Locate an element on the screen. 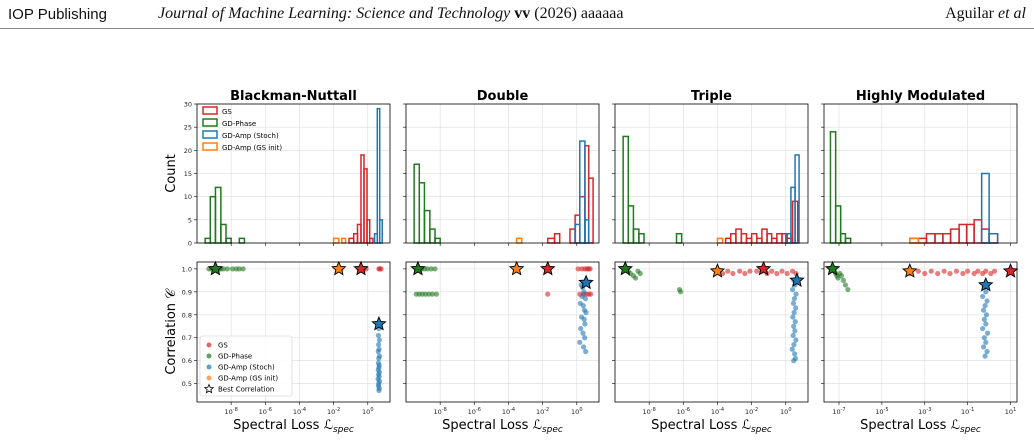 Image resolution: width=1034 pixels, height=440 pixels. corr-xtick-label: 10⁻⁵ is located at coordinates (881, 411).